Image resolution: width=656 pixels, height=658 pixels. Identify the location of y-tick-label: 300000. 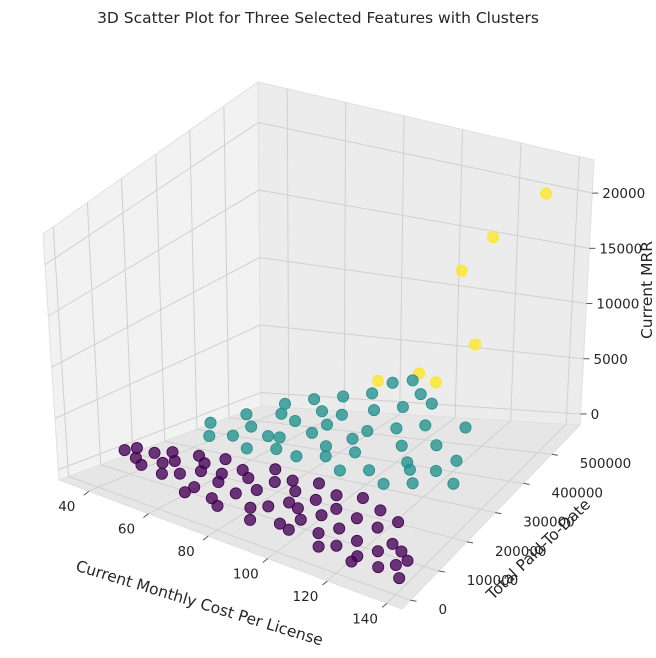
(549, 523).